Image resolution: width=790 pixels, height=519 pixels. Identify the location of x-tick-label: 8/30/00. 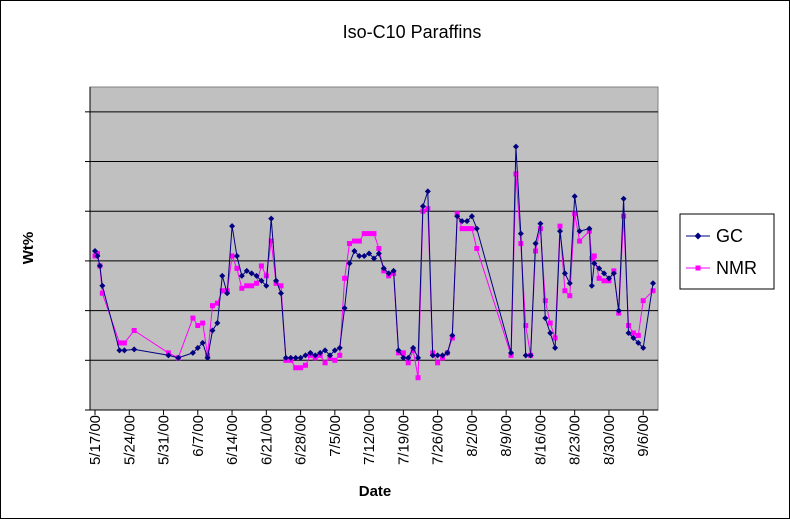
(609, 440).